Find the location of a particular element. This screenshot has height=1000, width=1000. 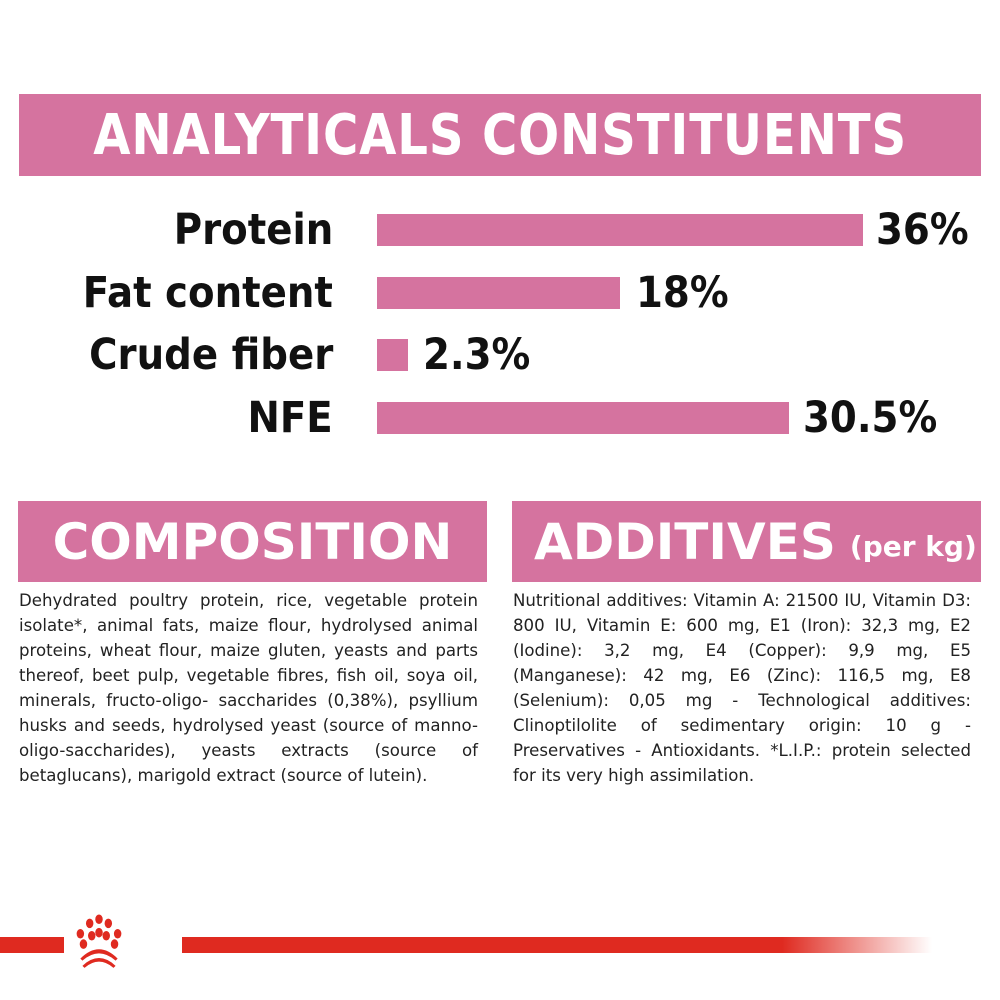

red-stripe-right is located at coordinates (557, 945).